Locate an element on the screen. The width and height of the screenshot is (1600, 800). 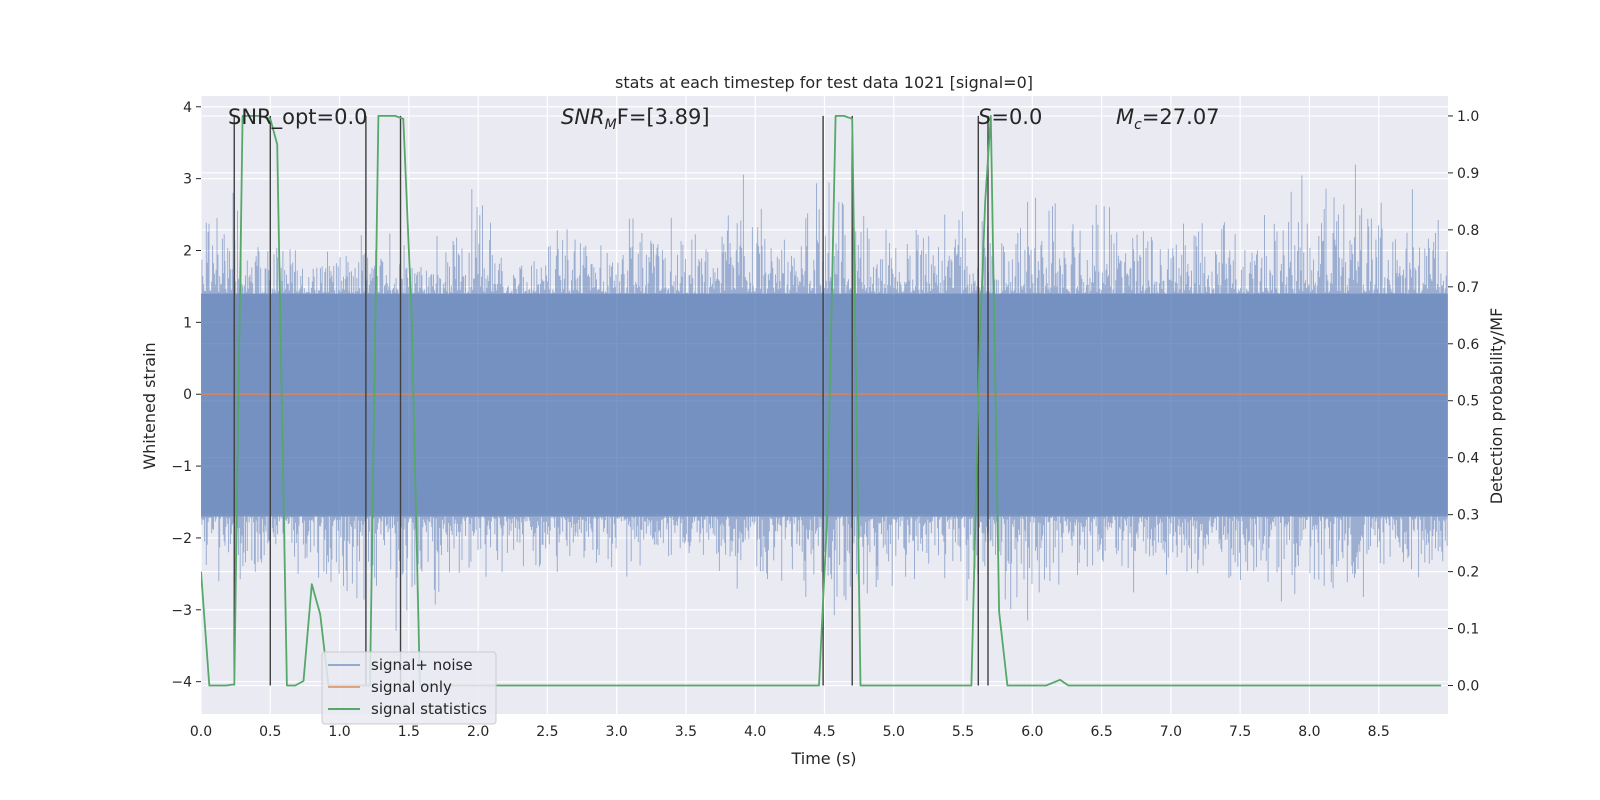
x-tick-label: 8.0 is located at coordinates (1309, 732).